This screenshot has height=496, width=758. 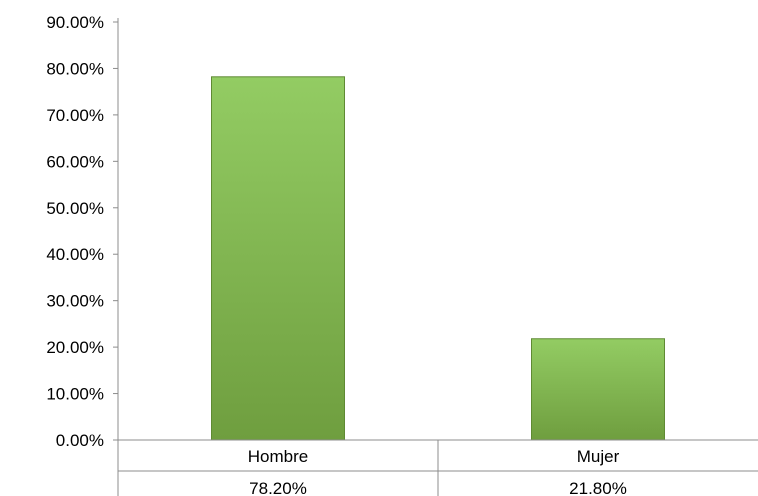 I want to click on data-table: Hombre 78.20% Mujer 21.80%, so click(x=438, y=467).